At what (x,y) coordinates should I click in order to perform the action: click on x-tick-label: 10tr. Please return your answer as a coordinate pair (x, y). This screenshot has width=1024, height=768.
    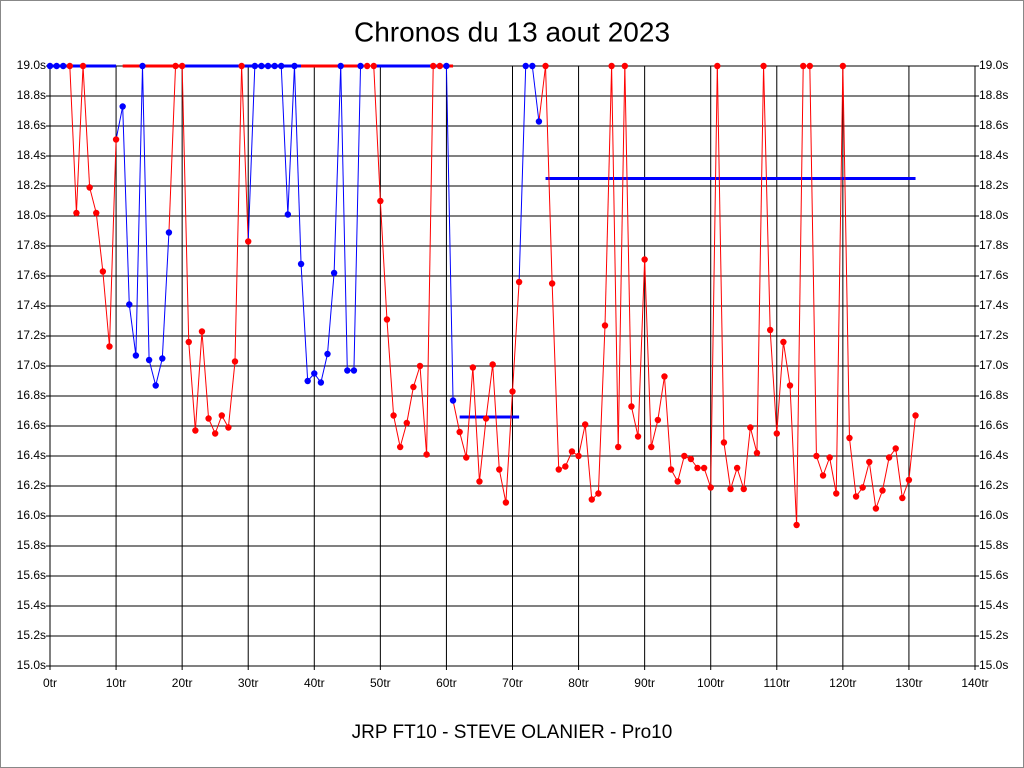
    Looking at the image, I should click on (116, 683).